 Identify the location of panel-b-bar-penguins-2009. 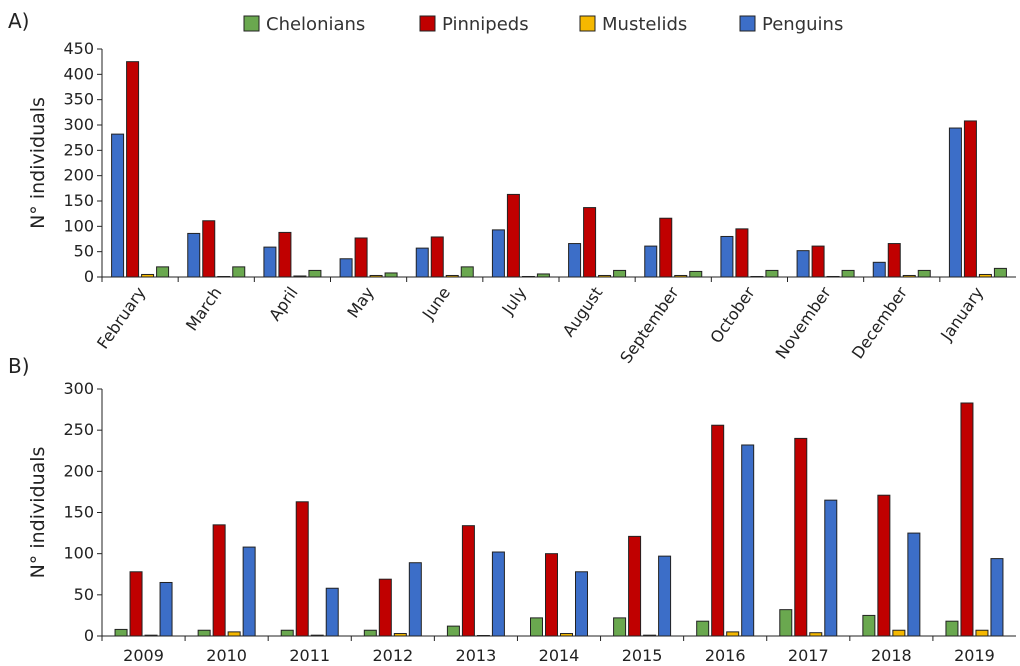
(166, 609).